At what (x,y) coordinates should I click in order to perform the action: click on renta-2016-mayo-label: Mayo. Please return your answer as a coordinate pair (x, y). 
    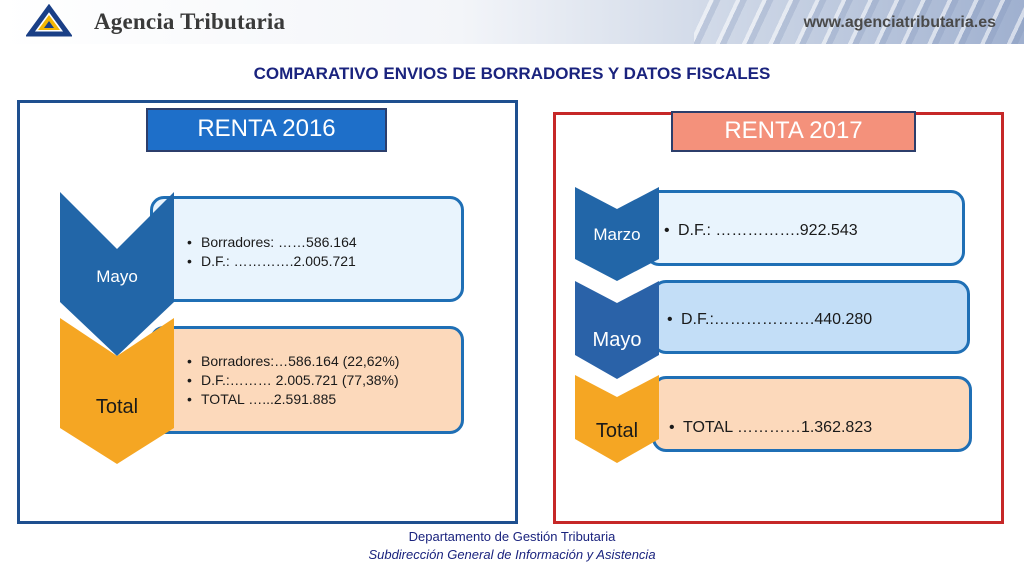
    Looking at the image, I should click on (117, 276).